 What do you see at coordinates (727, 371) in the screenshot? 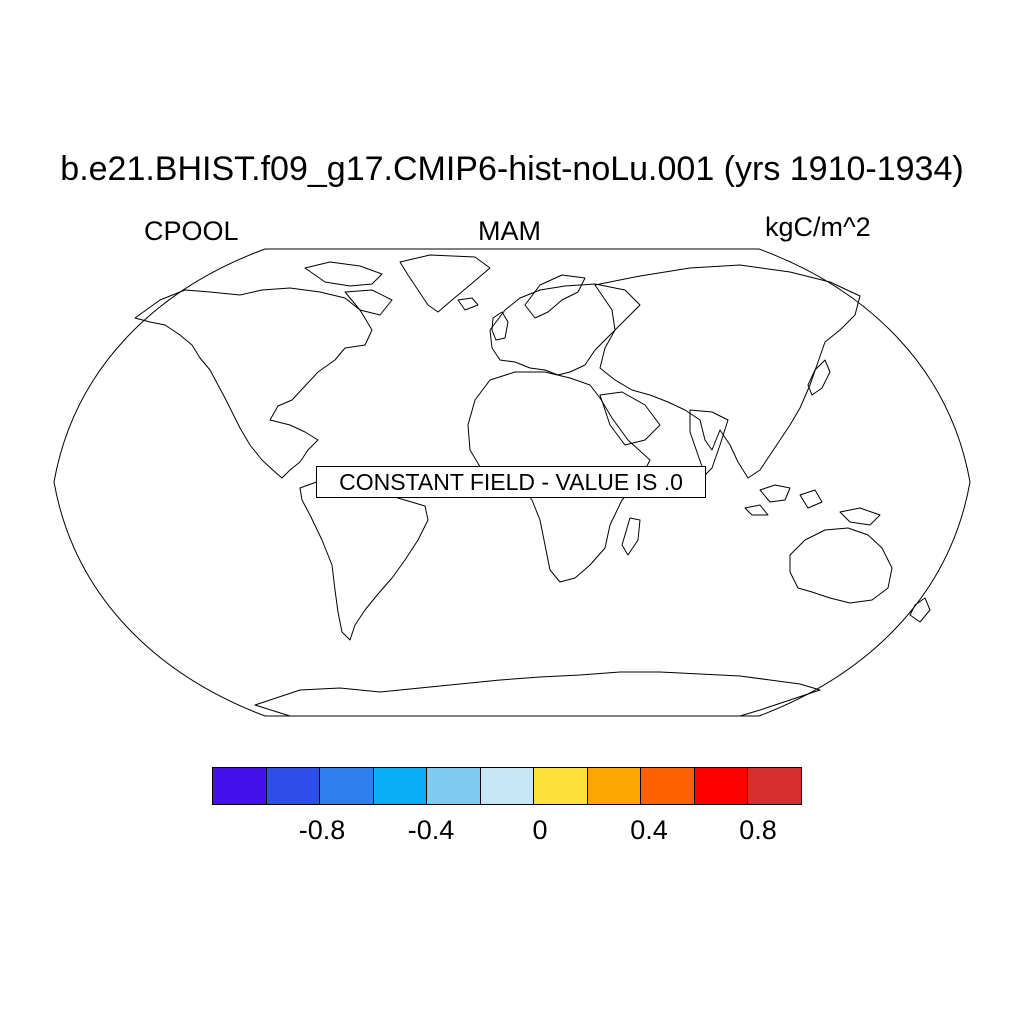
I see `asia-coastline` at bounding box center [727, 371].